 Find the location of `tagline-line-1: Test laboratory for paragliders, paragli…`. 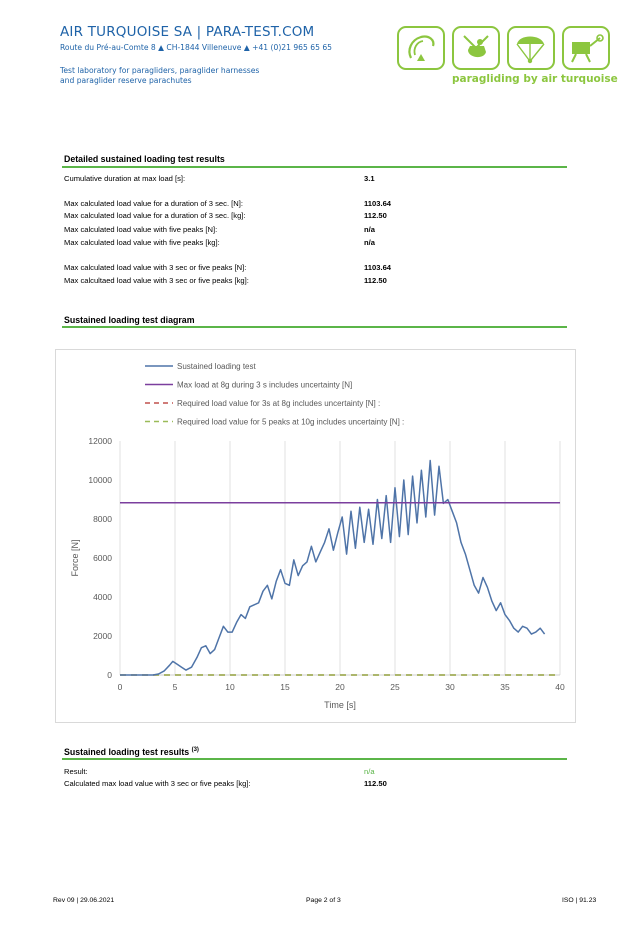

tagline-line-1: Test laboratory for paragliders, paragli… is located at coordinates (160, 70).